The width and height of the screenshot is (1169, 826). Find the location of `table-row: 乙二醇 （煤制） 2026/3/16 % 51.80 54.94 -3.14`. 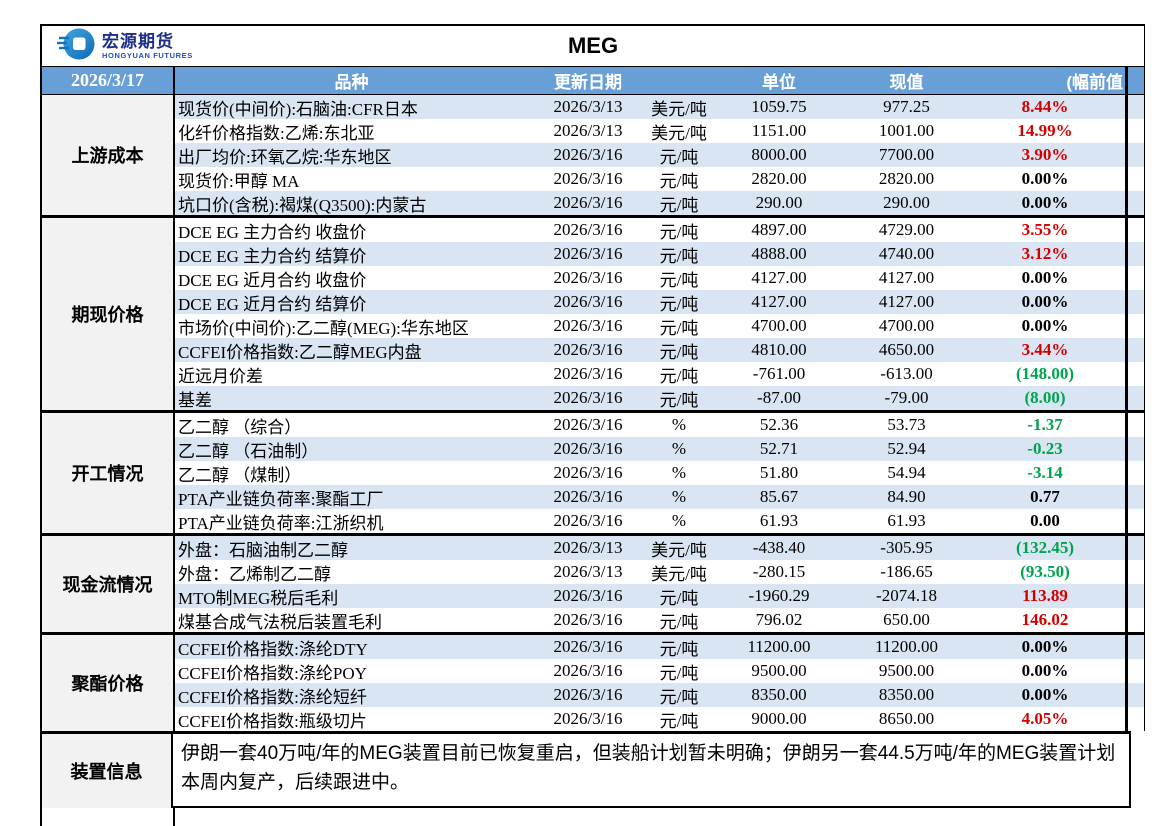

table-row: 乙二醇 （煤制） 2026/3/16 % 51.80 54.94 -3.14 is located at coordinates (659, 473).